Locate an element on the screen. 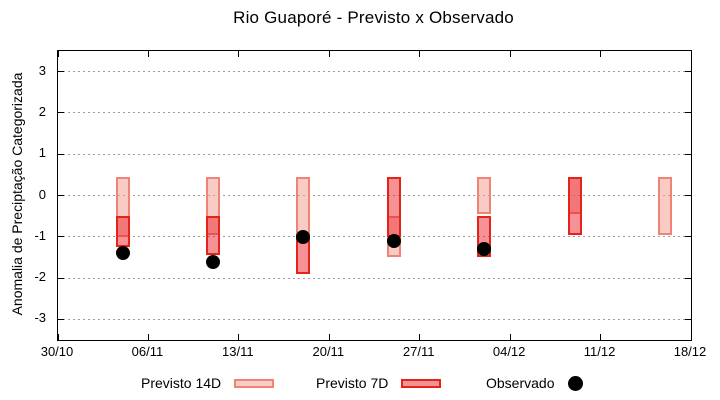 This screenshot has width=720, height=400. y-tick-label: 2 is located at coordinates (42, 111).